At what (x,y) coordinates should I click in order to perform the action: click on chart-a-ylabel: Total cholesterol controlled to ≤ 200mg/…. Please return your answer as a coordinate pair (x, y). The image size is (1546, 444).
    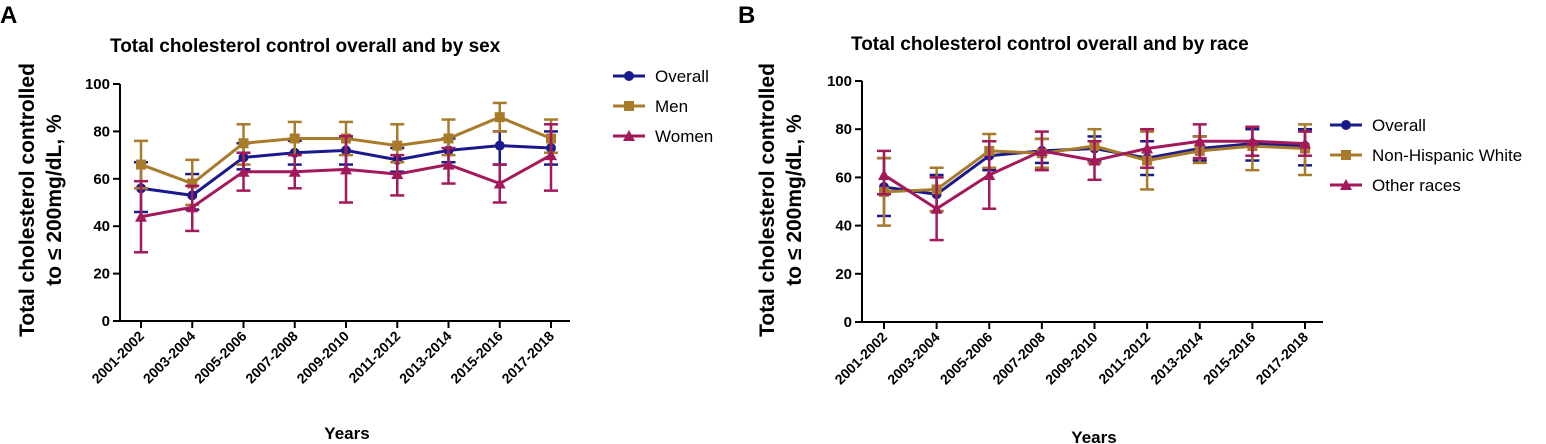
    Looking at the image, I should click on (41, 200).